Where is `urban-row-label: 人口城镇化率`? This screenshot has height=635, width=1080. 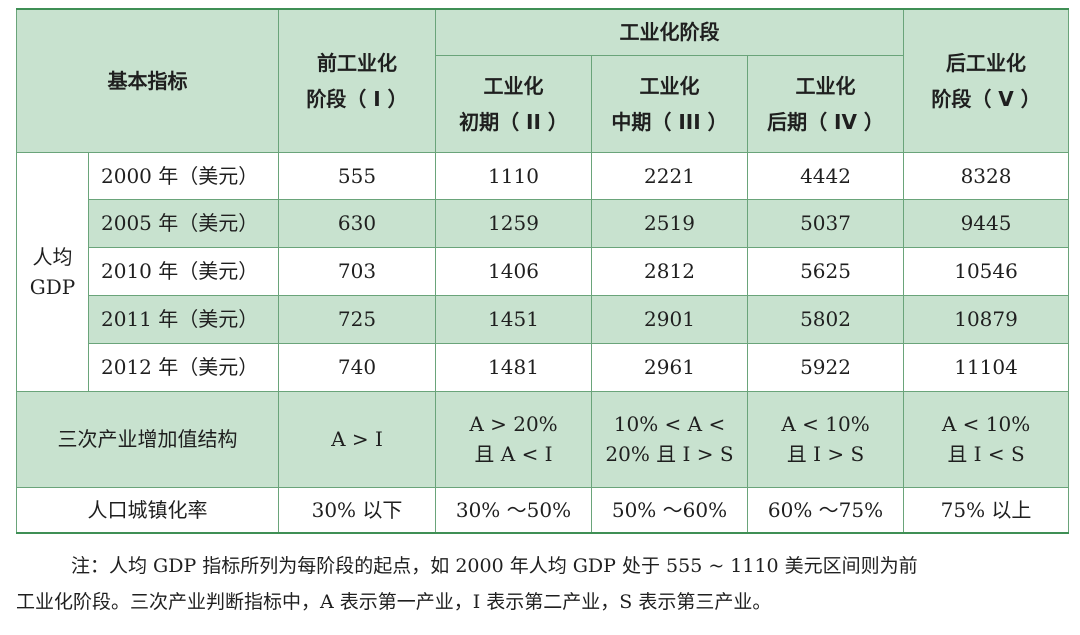 urban-row-label: 人口城镇化率 is located at coordinates (147, 510).